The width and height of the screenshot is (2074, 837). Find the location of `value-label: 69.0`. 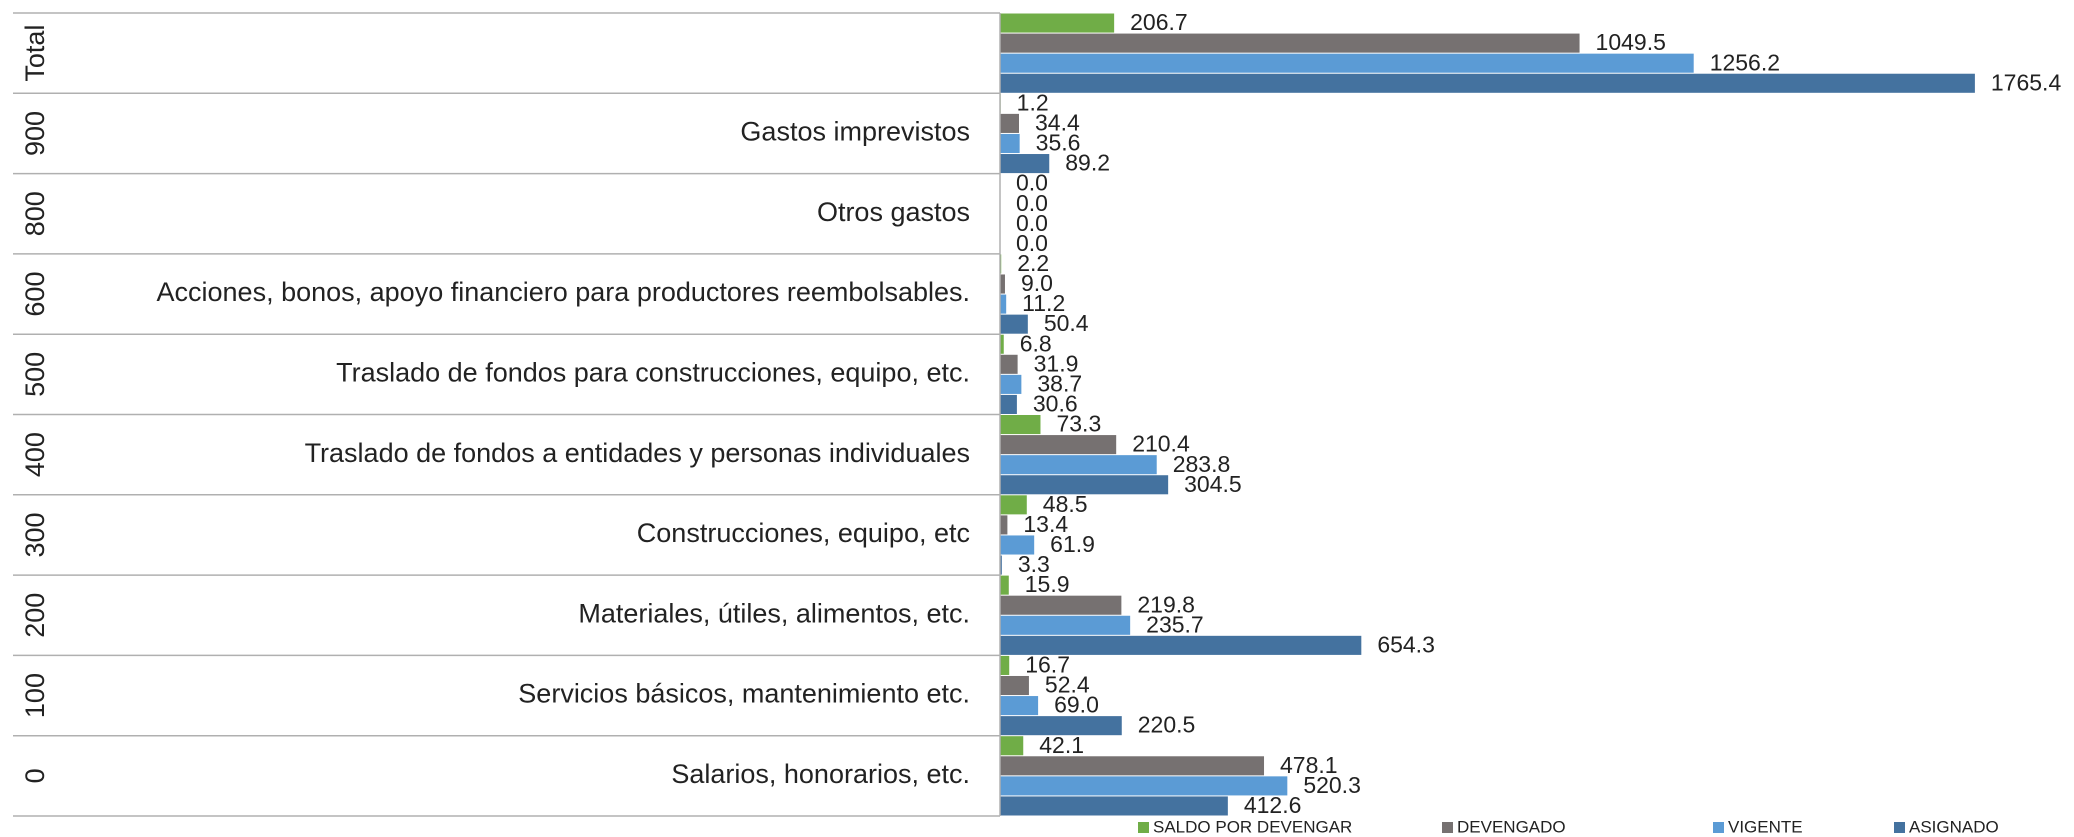

value-label: 69.0 is located at coordinates (1076, 705).